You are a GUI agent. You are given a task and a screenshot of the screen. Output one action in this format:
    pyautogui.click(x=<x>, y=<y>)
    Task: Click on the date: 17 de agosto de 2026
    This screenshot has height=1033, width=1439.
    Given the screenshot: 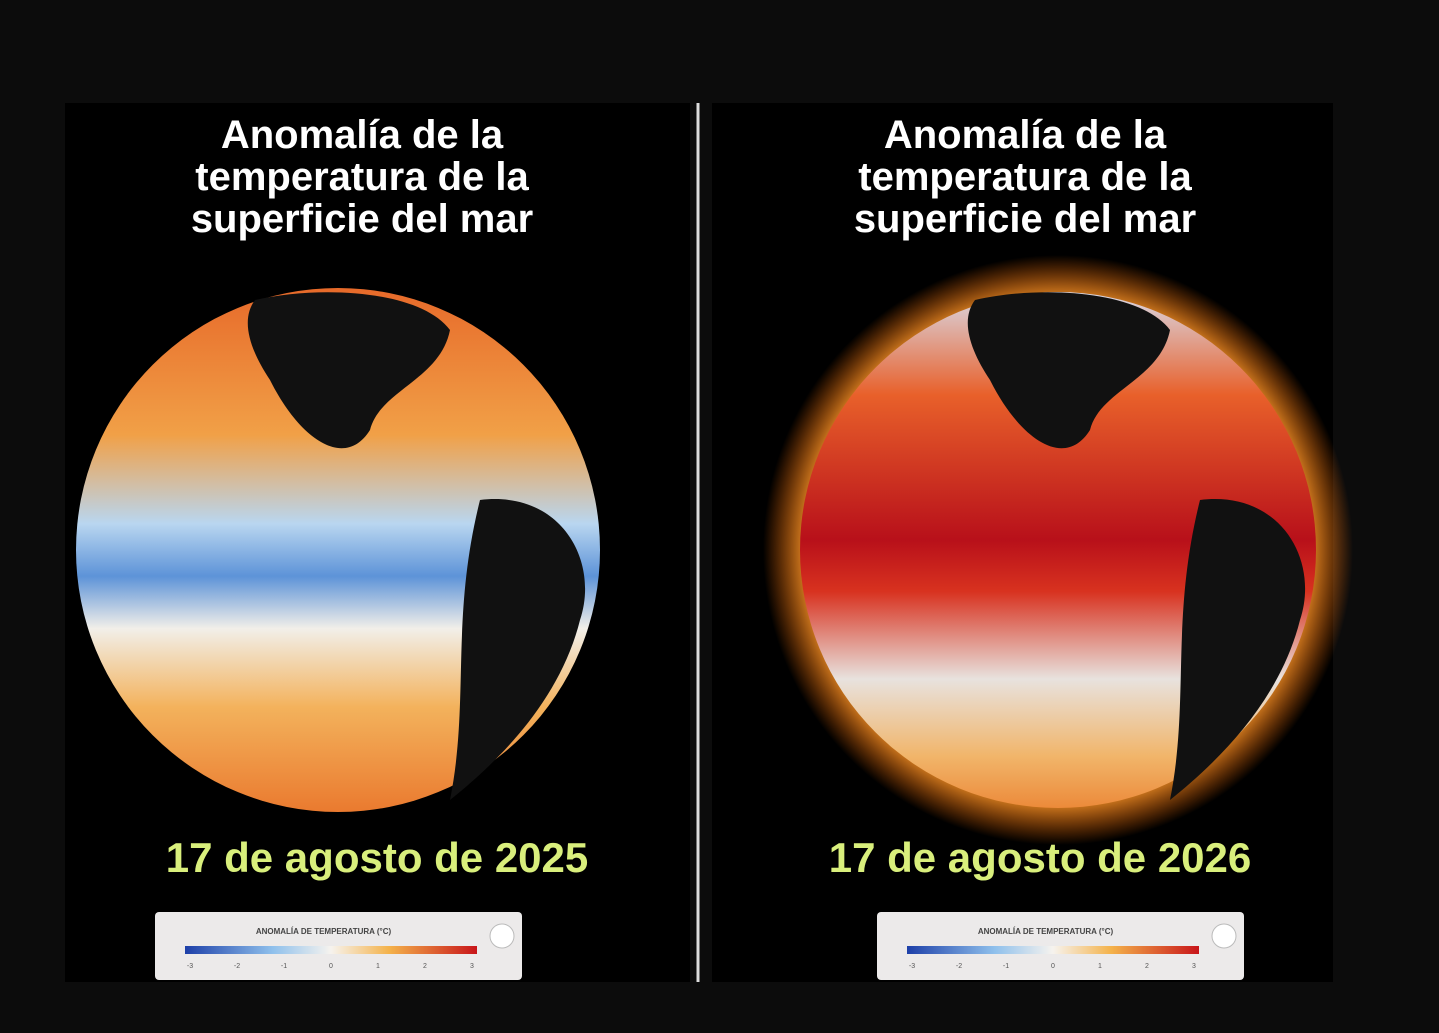 What is the action you would take?
    pyautogui.click(x=1040, y=857)
    